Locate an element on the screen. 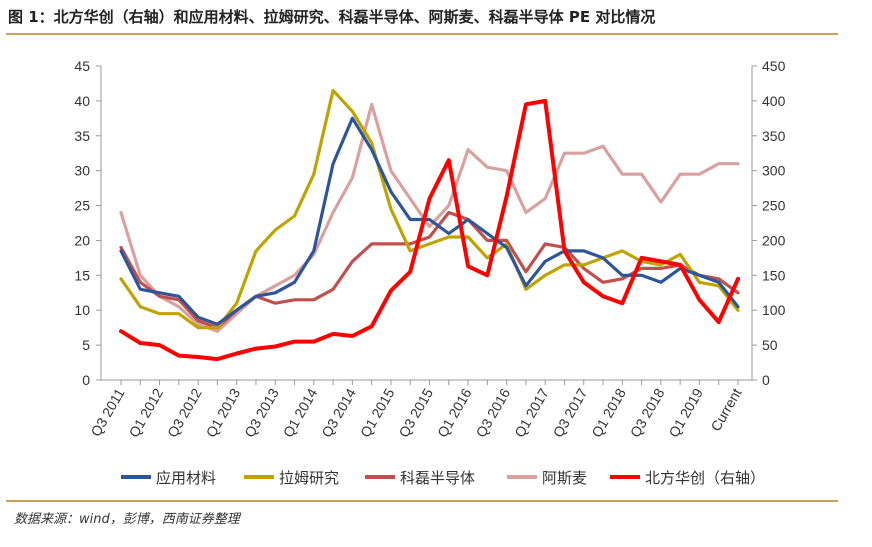 This screenshot has width=872, height=547. footer-divider is located at coordinates (422, 501).